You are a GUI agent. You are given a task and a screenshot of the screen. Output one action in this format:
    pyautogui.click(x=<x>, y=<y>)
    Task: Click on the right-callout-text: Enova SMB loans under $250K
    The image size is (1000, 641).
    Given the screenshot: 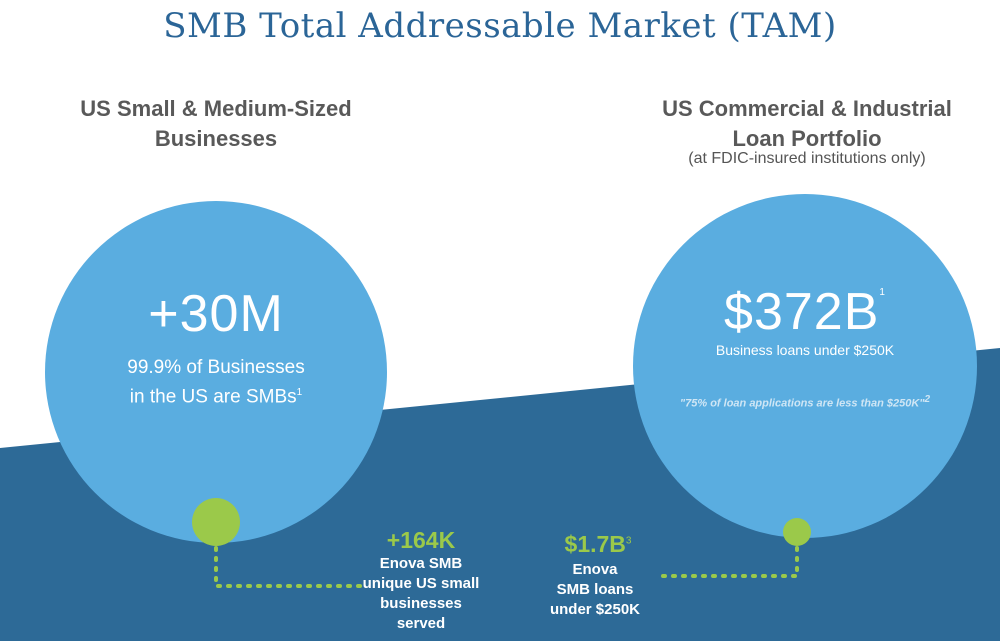 What is the action you would take?
    pyautogui.click(x=595, y=590)
    